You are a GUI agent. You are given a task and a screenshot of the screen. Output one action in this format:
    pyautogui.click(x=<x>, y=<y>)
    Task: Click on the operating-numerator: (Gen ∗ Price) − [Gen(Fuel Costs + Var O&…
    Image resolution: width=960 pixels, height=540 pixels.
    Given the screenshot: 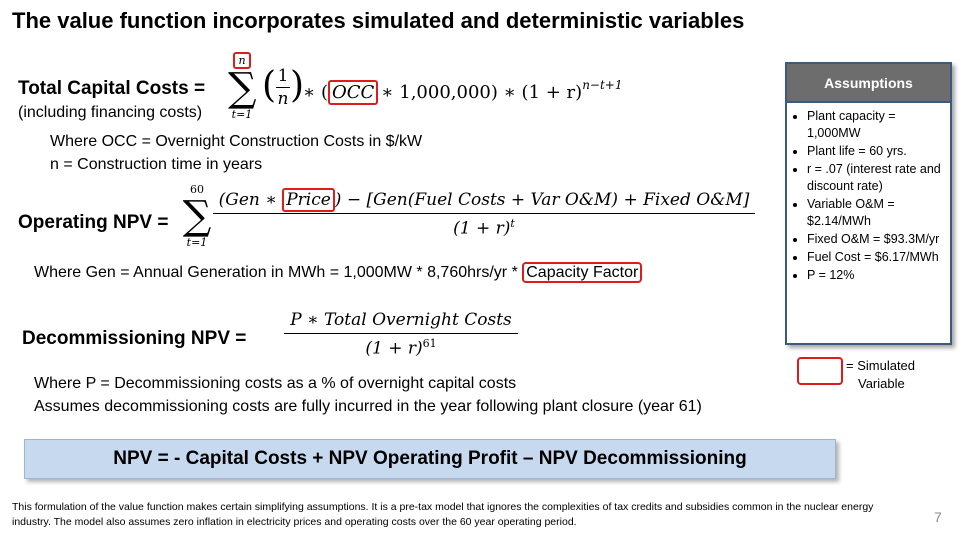 What is the action you would take?
    pyautogui.click(x=484, y=200)
    